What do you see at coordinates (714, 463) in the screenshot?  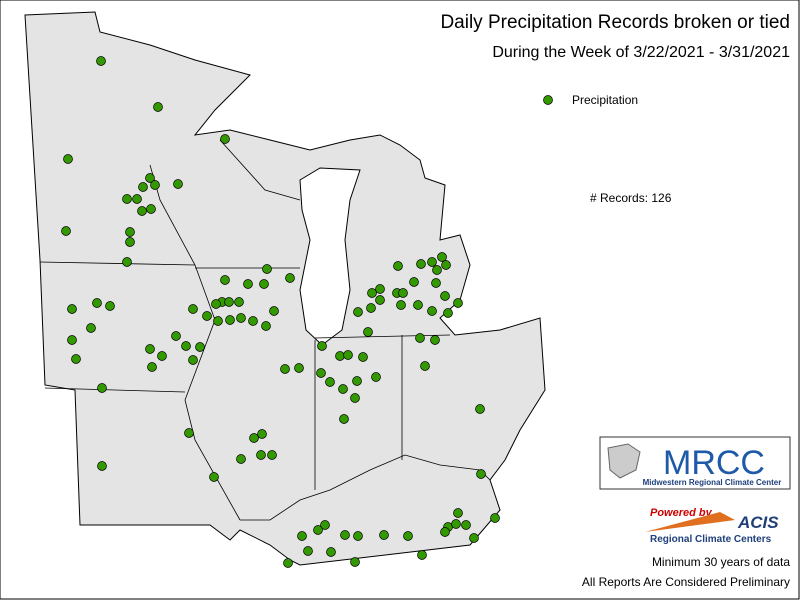 I see `logo-name: MRCC` at bounding box center [714, 463].